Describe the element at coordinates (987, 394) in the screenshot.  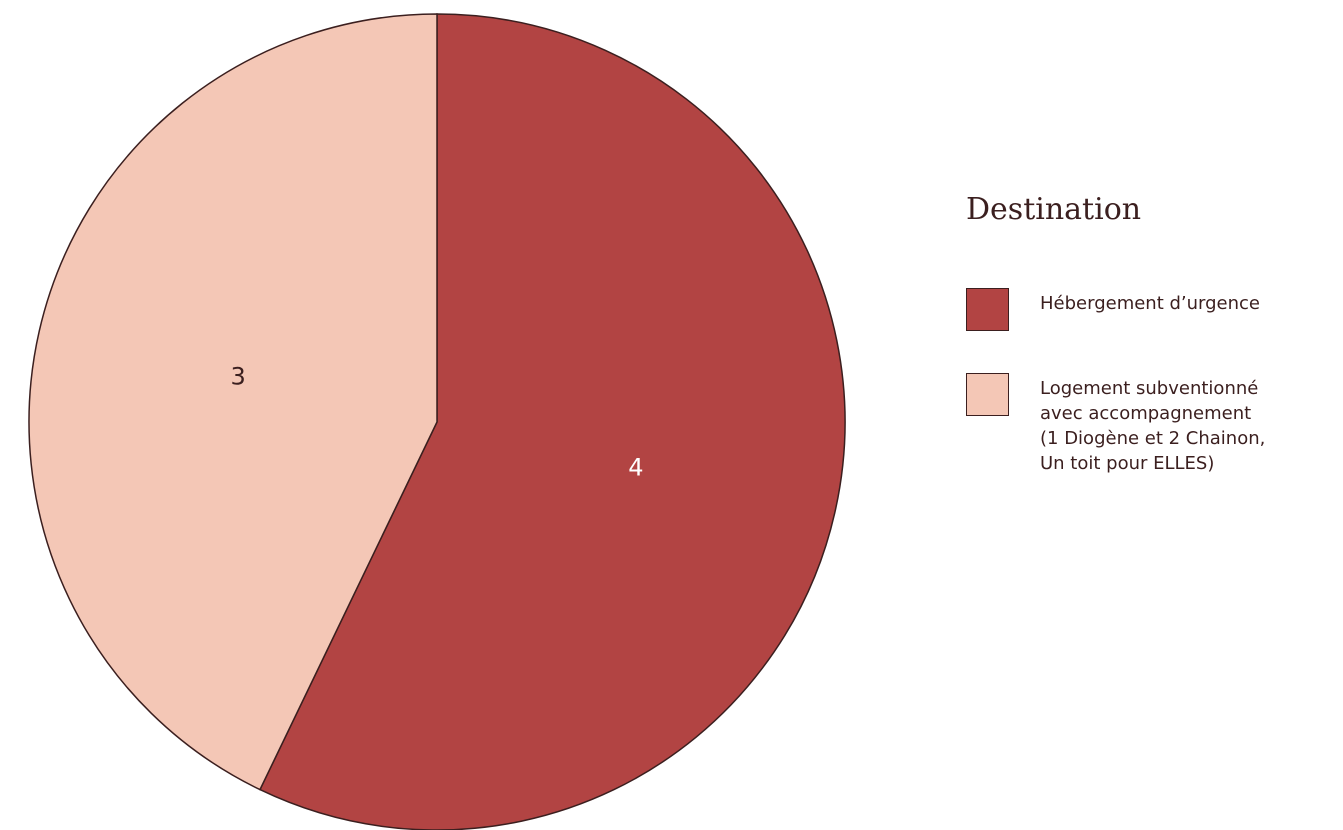
I see `legend-swatch-logement` at that location.